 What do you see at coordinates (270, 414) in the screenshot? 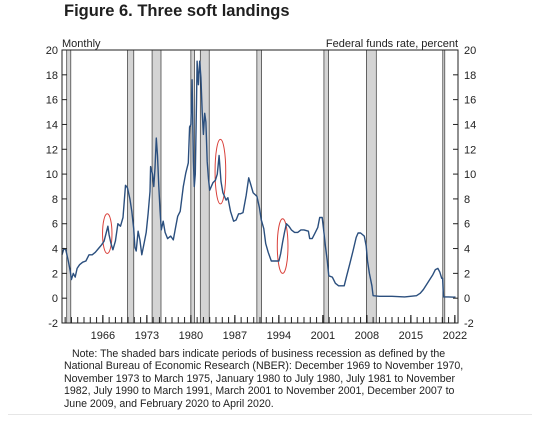
I see `divider` at bounding box center [270, 414].